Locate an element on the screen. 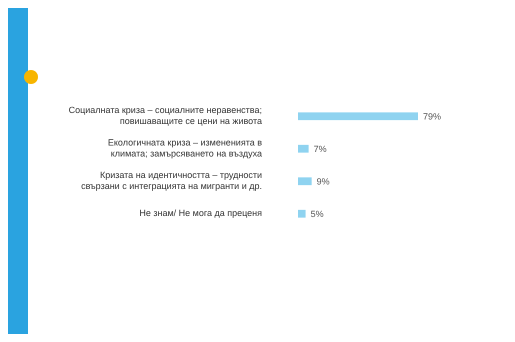 The image size is (515, 342). data-label: 5% is located at coordinates (317, 213).